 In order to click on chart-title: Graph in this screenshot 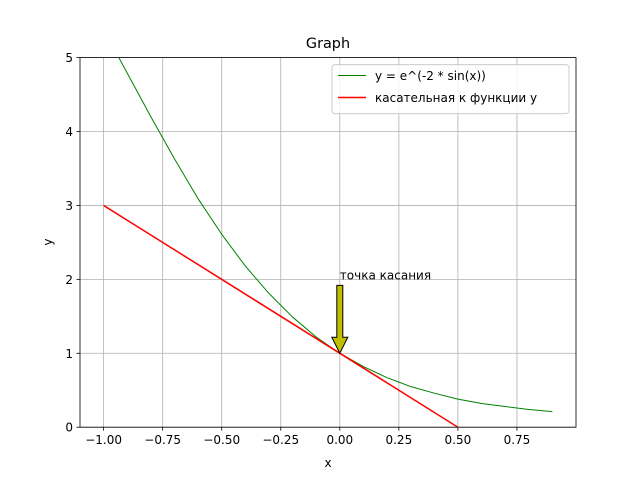, I will do `click(328, 44)`.